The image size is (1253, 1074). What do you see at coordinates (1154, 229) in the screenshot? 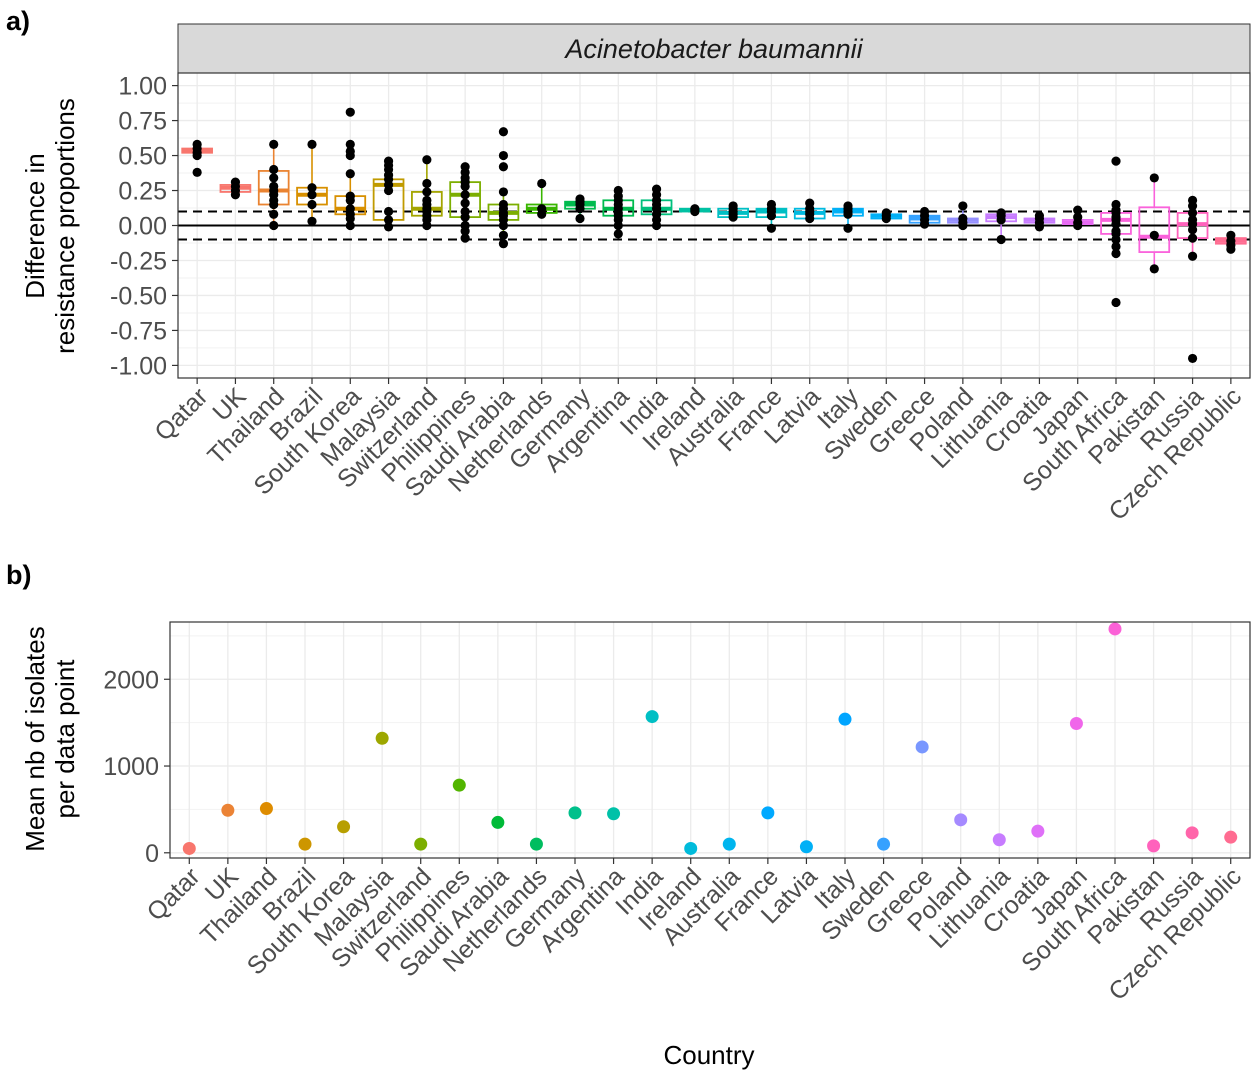
I see `box` at bounding box center [1154, 229].